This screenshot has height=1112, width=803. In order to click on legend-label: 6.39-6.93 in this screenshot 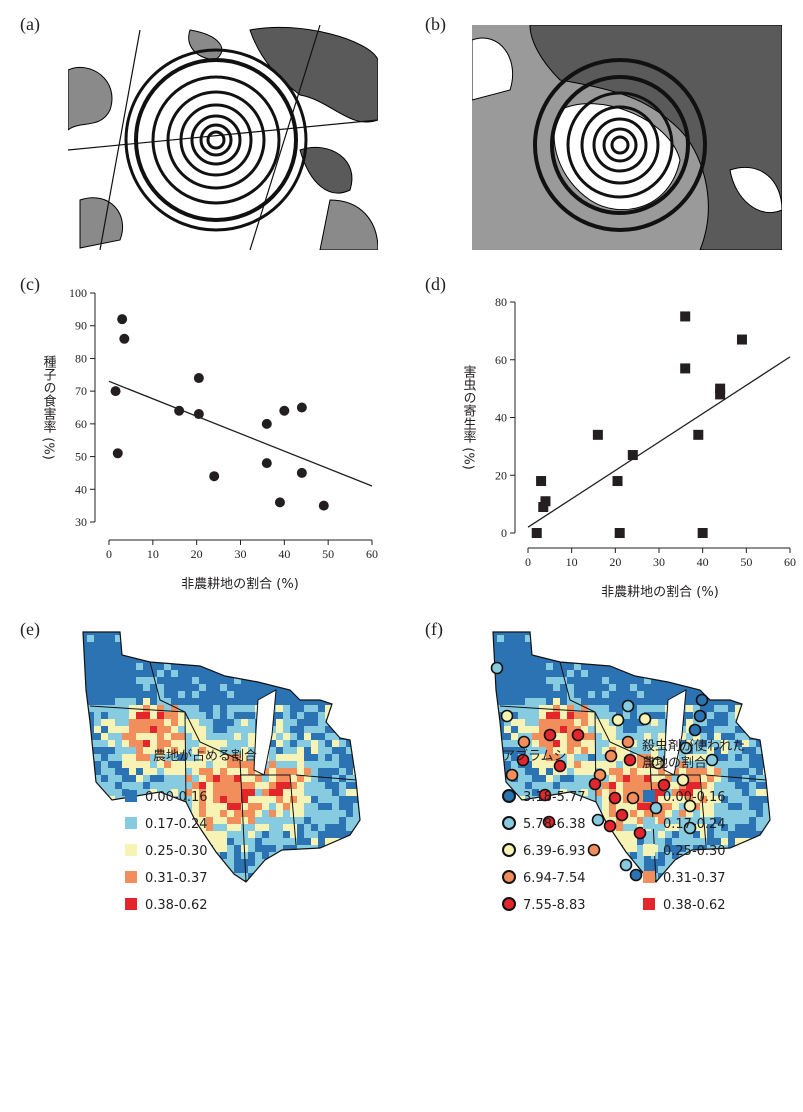, I will do `click(554, 851)`.